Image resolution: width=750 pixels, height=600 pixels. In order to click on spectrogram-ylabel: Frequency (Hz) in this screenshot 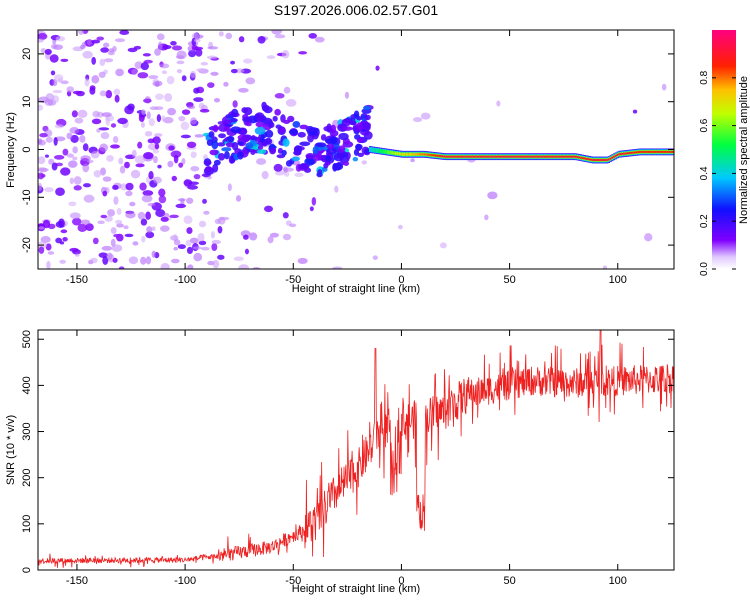, I will do `click(11, 150)`.